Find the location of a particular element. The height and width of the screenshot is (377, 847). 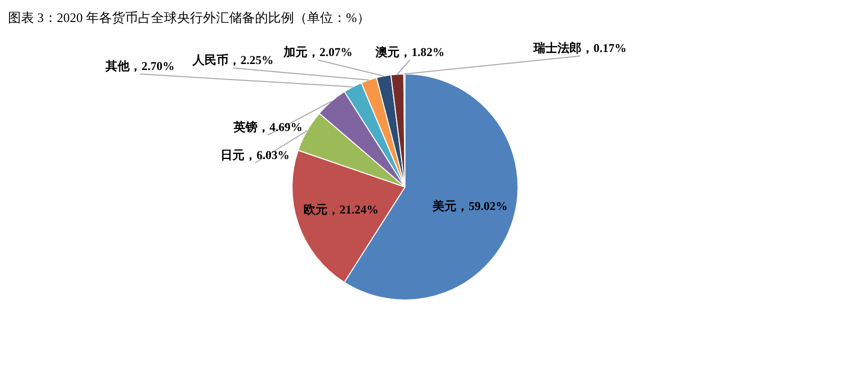

slice-label: 日元，6.03% is located at coordinates (255, 155).